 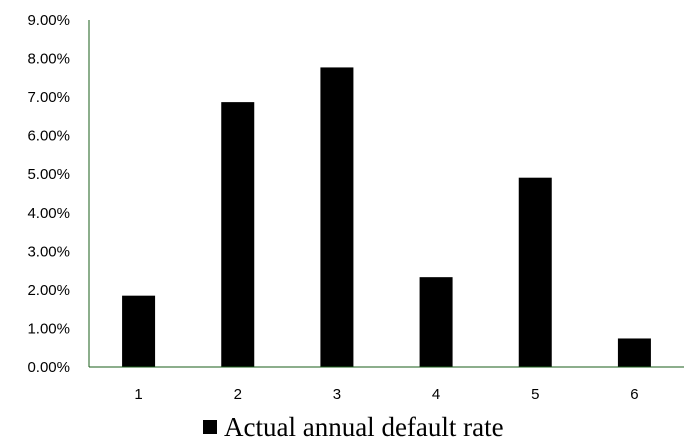 I want to click on legend-swatch, so click(x=210, y=427).